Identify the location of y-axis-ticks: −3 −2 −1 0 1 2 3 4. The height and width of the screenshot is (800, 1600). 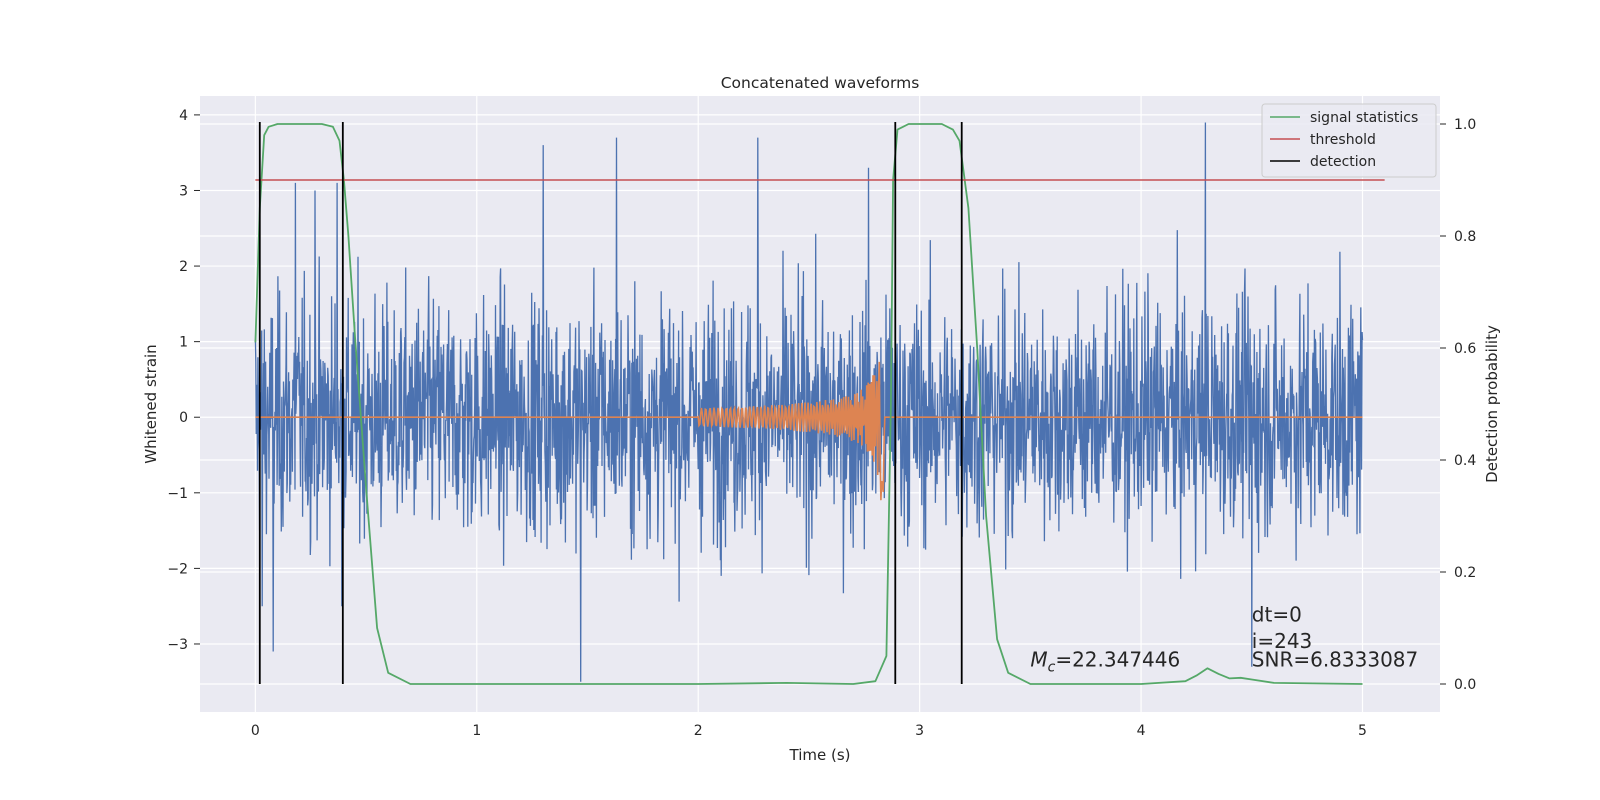
(183, 380).